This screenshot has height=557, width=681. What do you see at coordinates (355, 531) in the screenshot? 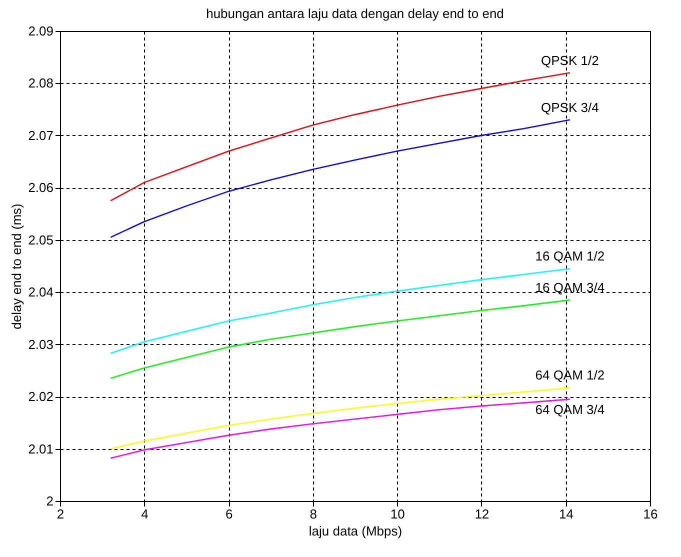
I see `x-axis-title: laju data (Mbps)` at bounding box center [355, 531].